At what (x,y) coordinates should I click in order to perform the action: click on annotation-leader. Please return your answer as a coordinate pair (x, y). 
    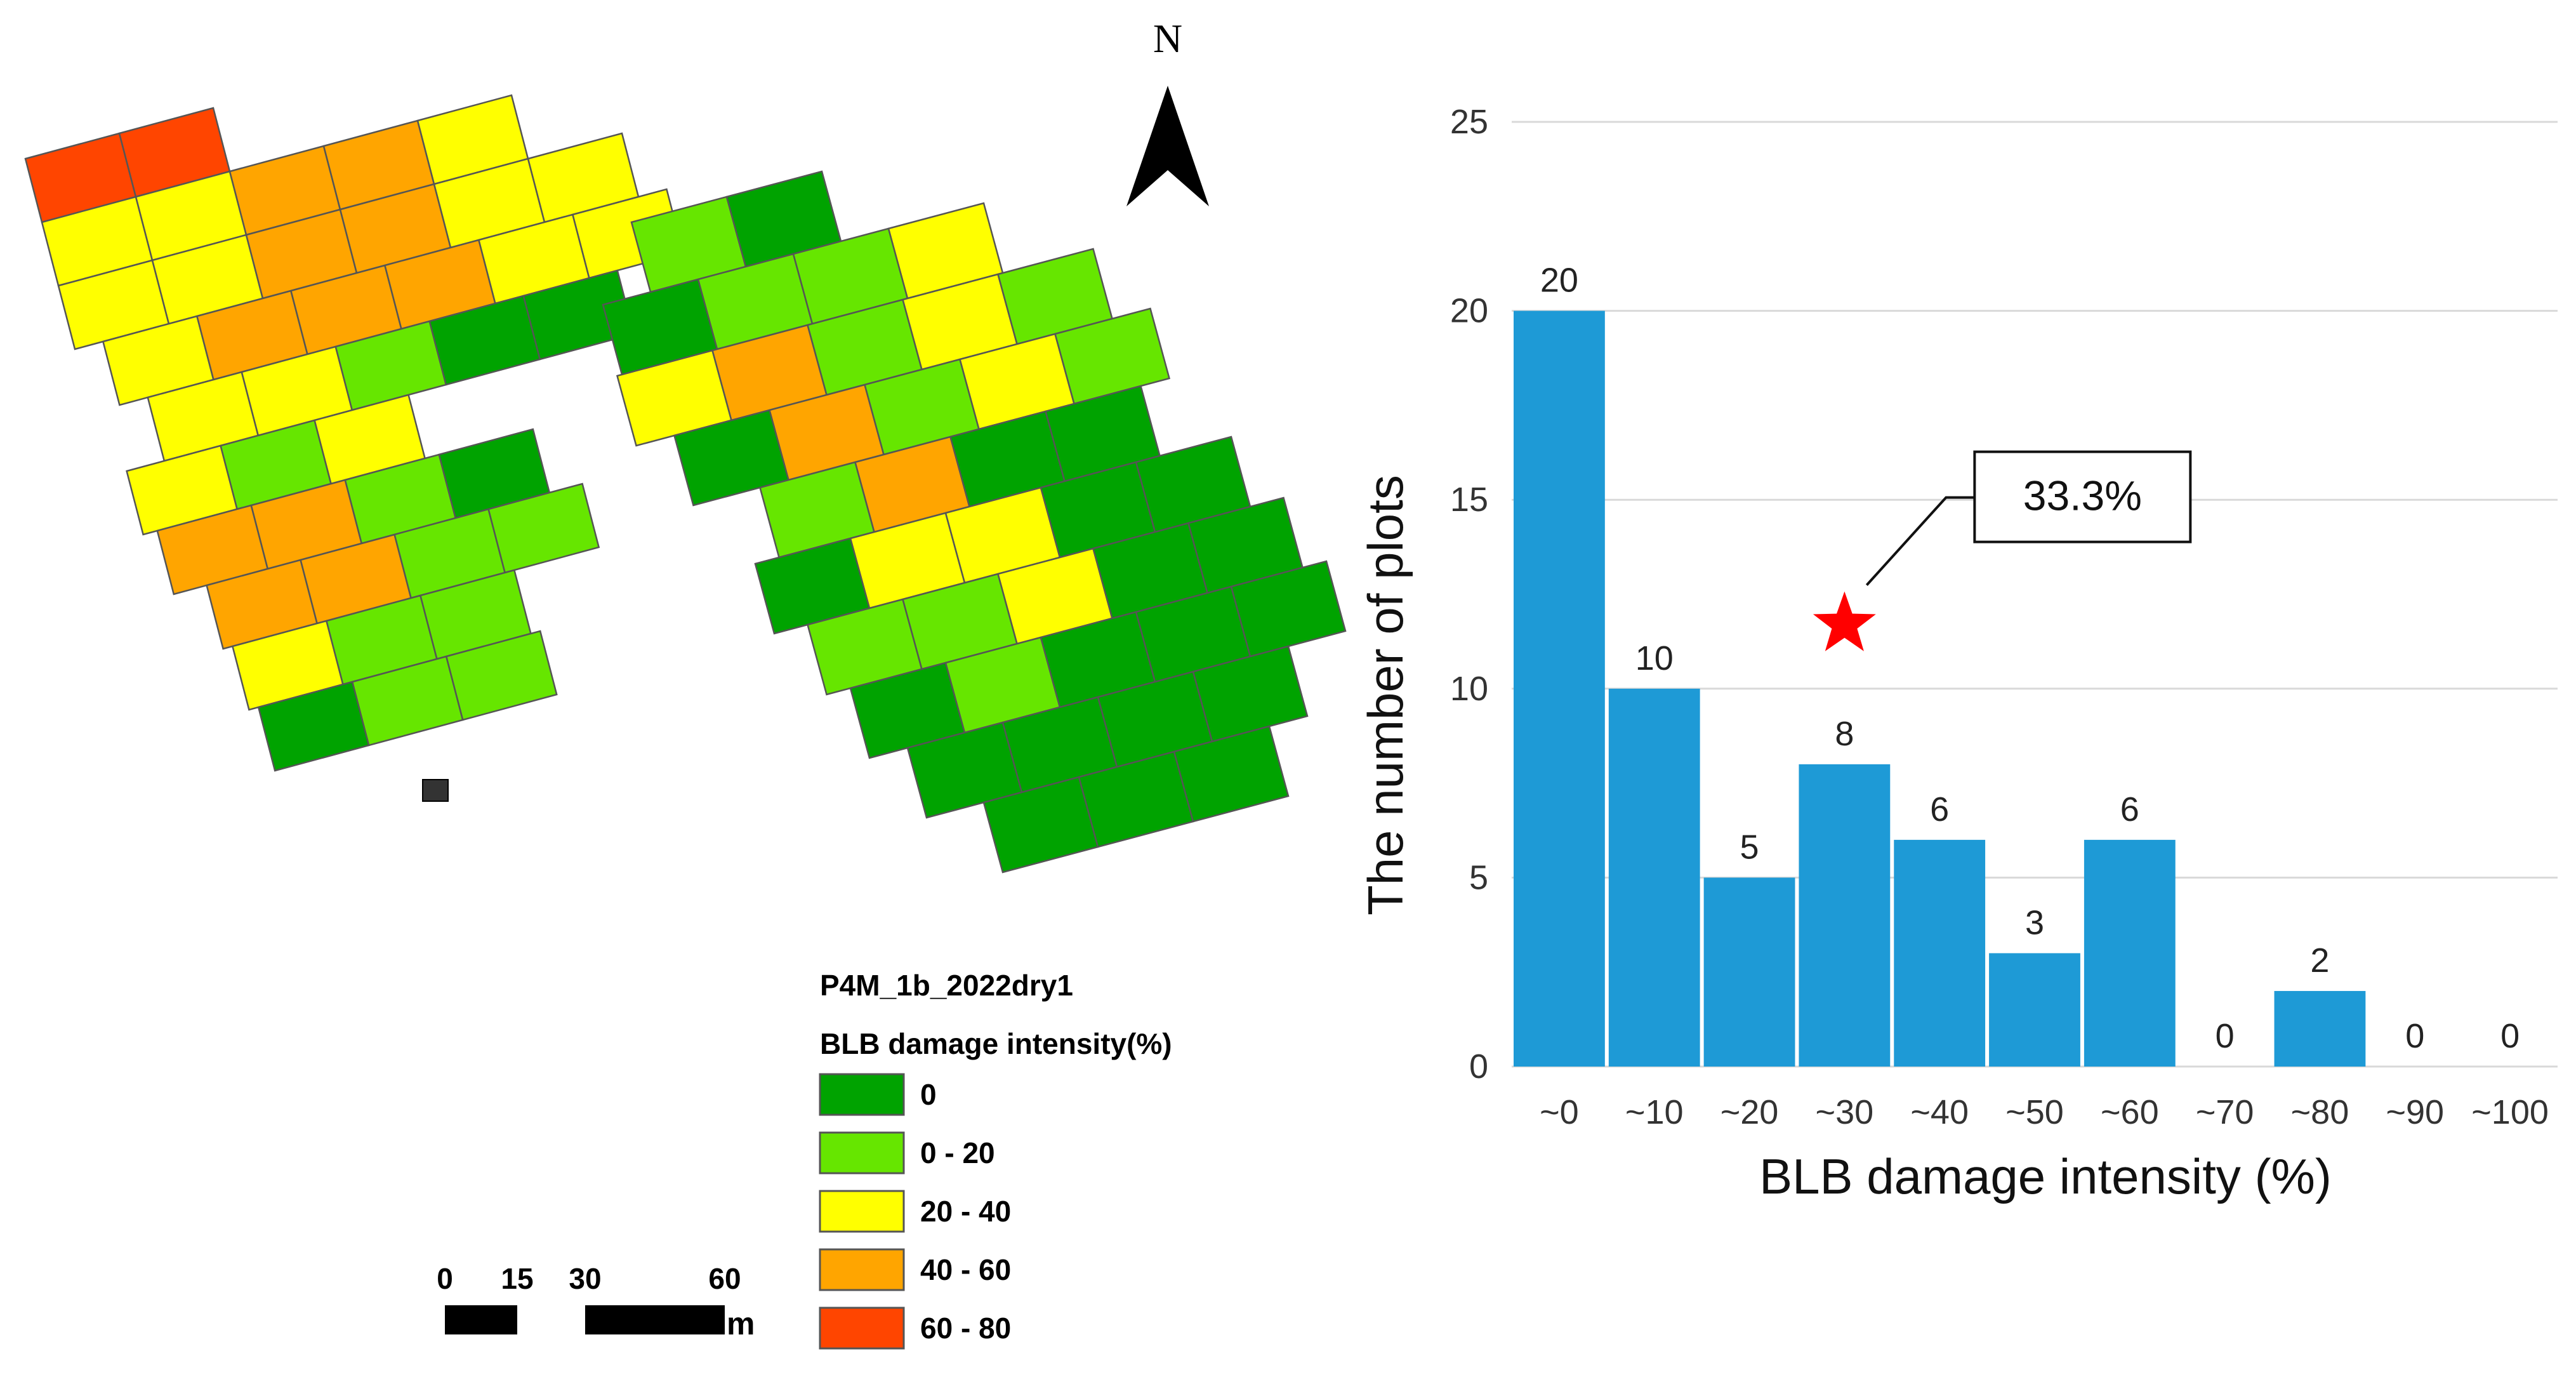
    Looking at the image, I should click on (1920, 541).